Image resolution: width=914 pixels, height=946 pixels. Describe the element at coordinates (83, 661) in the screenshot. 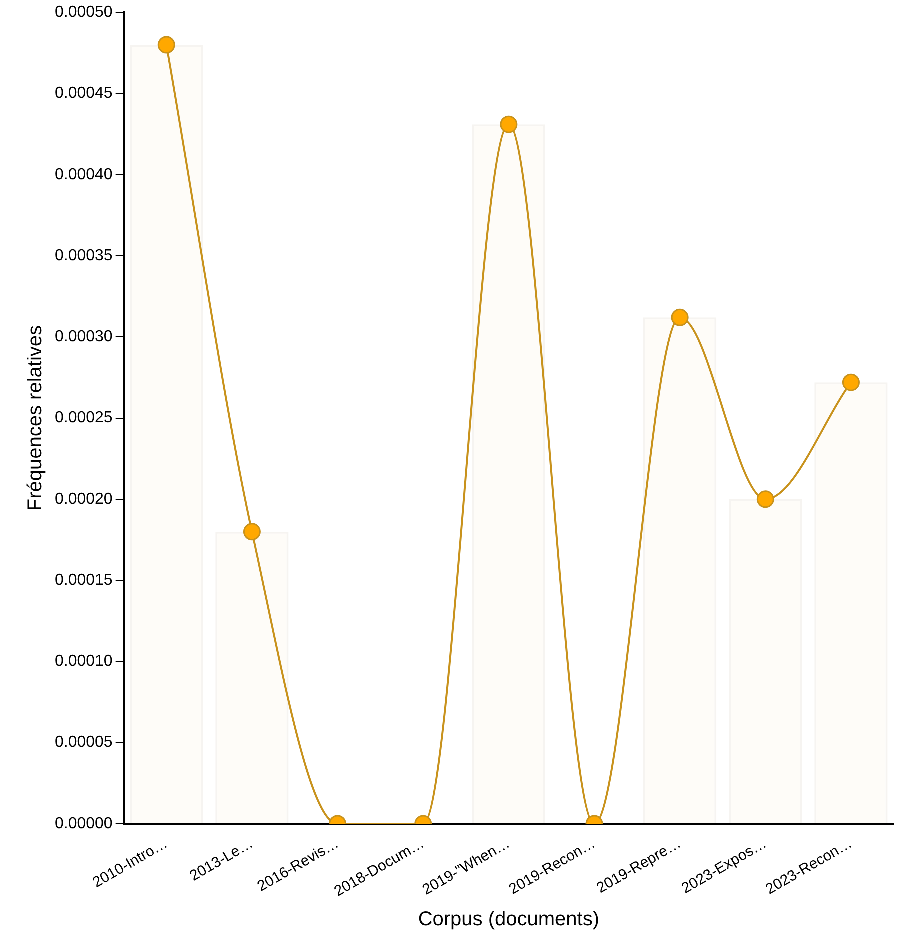

I see `y-tick-label: 0.00010` at that location.